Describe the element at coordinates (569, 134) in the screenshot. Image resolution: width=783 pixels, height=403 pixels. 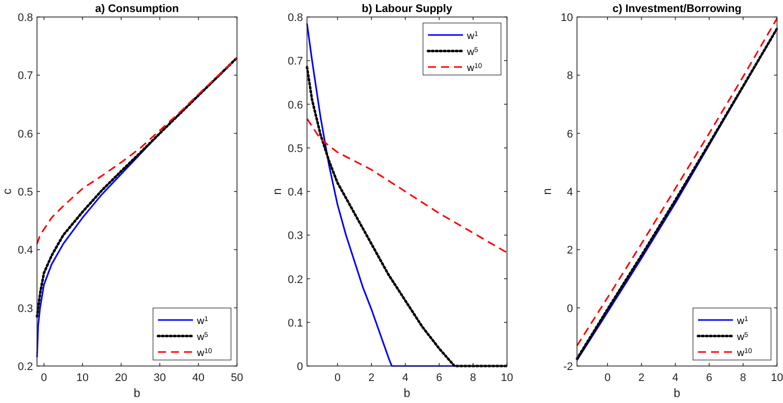
I see `y-tick-label: 6` at that location.